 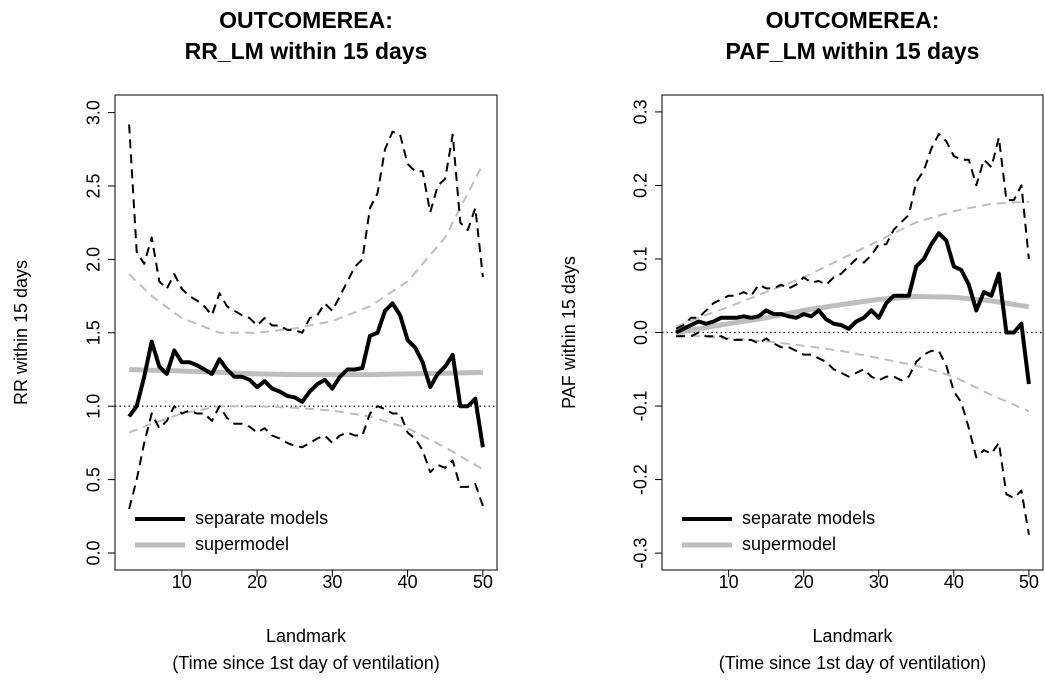 I want to click on y-axis-label: PAF within 15 days, so click(x=569, y=332).